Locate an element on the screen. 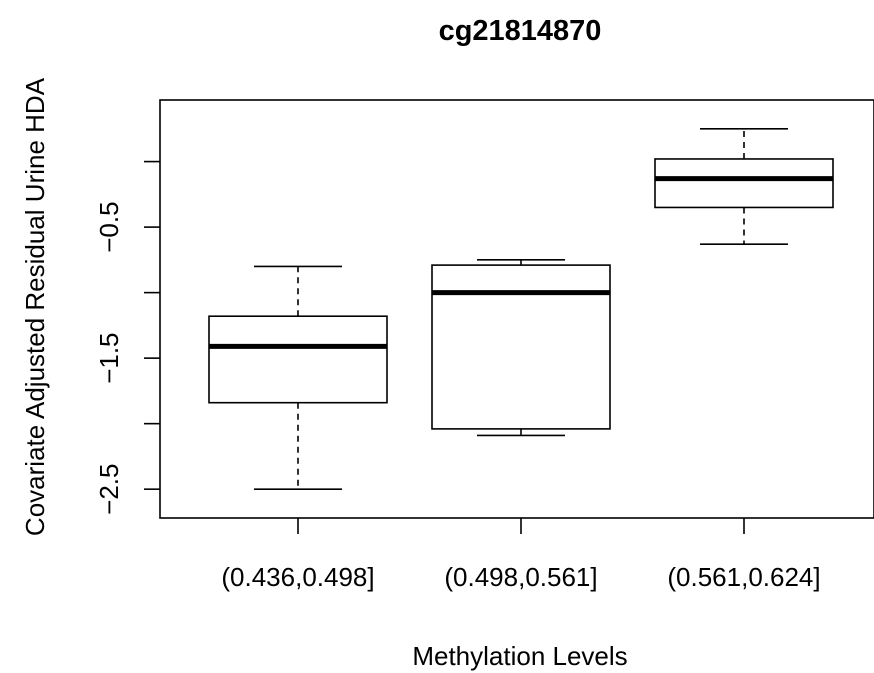 The image size is (874, 673). x-tick-label: (0.498,0.561] is located at coordinates (520, 577).